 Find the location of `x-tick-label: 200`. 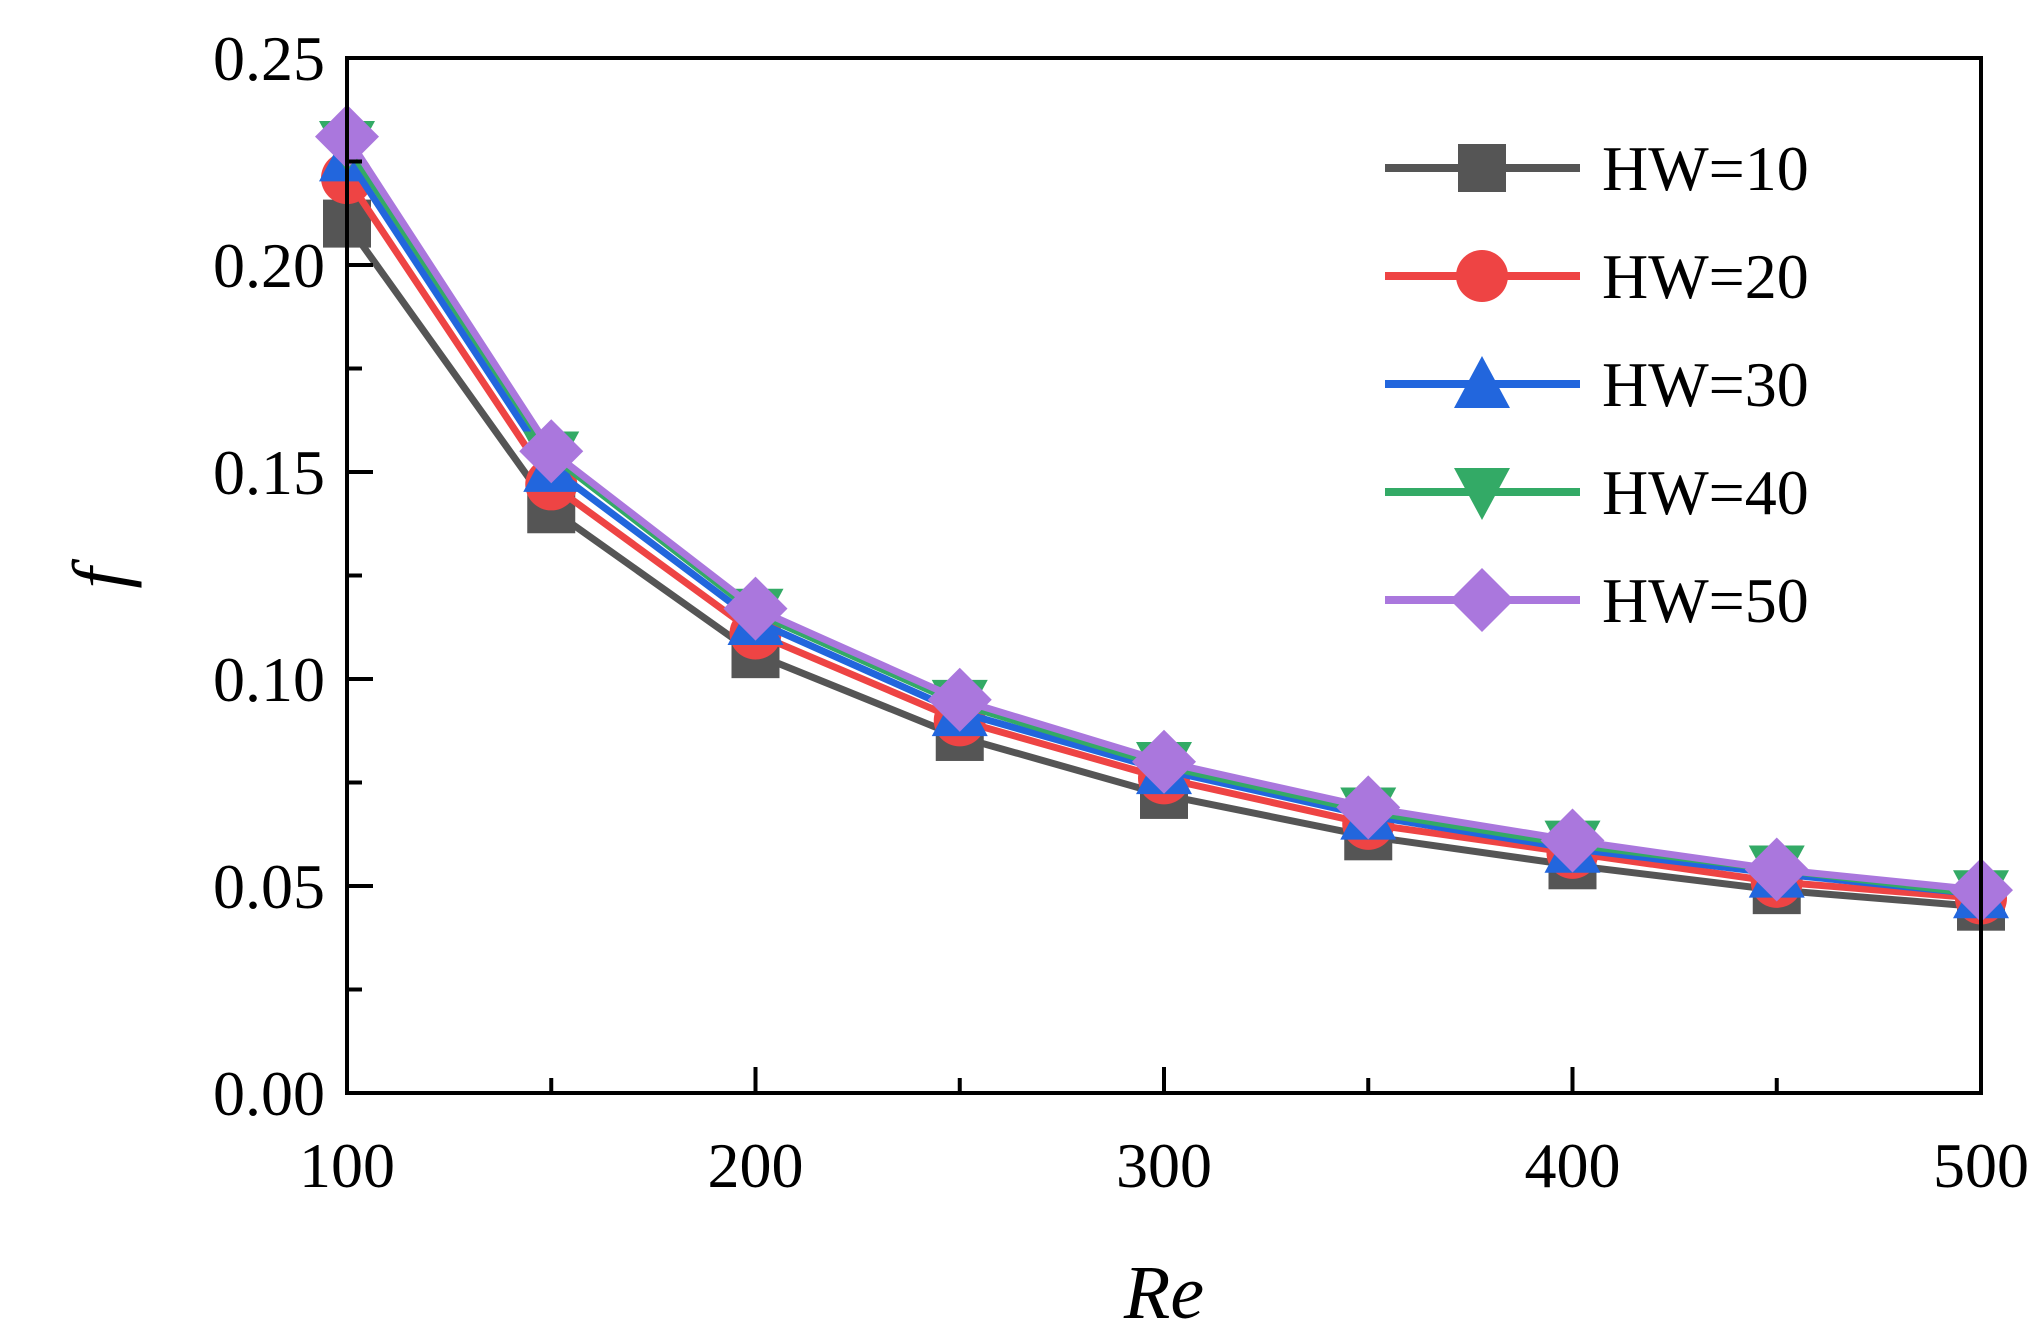

x-tick-label: 200 is located at coordinates (756, 1165).